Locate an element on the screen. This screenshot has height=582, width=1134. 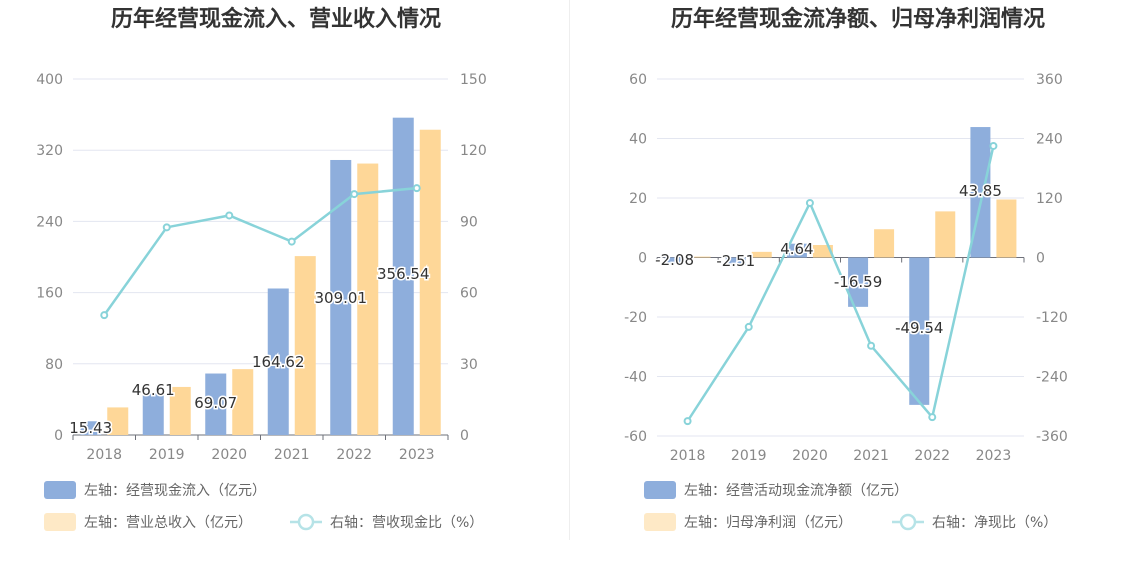
x-tick-label: 2019 is located at coordinates (749, 456).